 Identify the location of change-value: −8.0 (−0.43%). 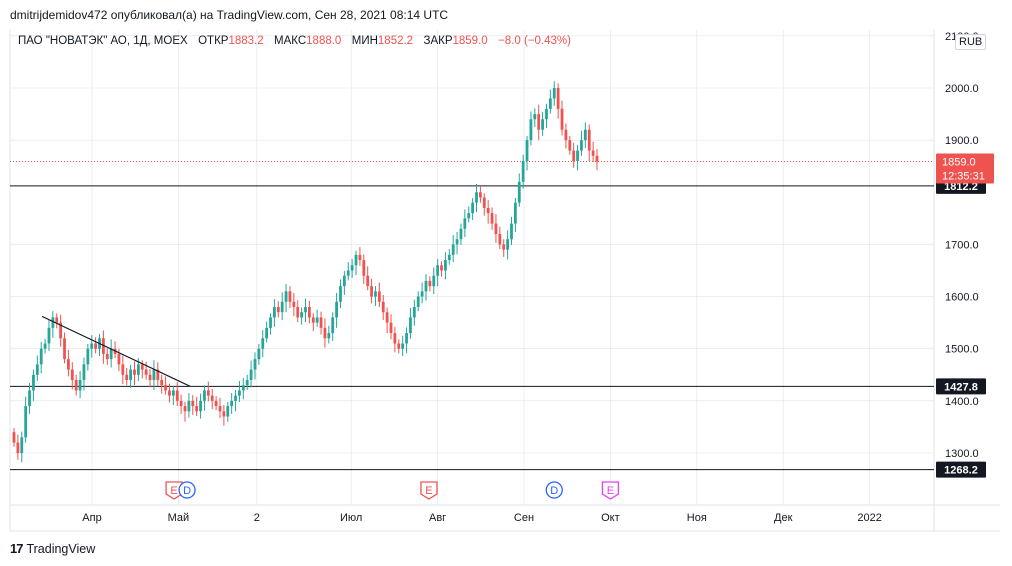
(534, 41).